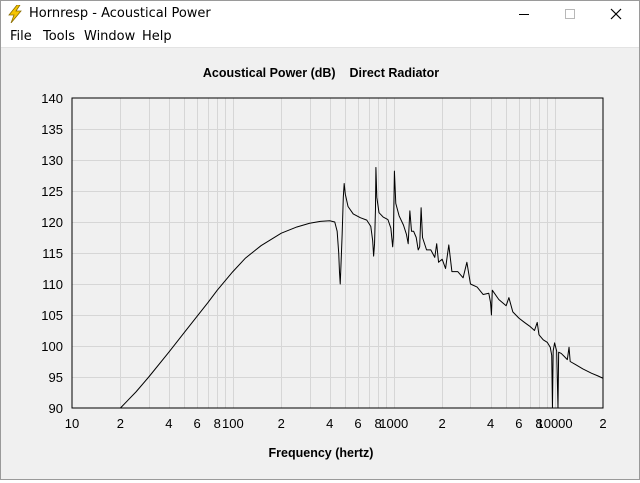  What do you see at coordinates (21, 36) in the screenshot?
I see `menu-file: File` at bounding box center [21, 36].